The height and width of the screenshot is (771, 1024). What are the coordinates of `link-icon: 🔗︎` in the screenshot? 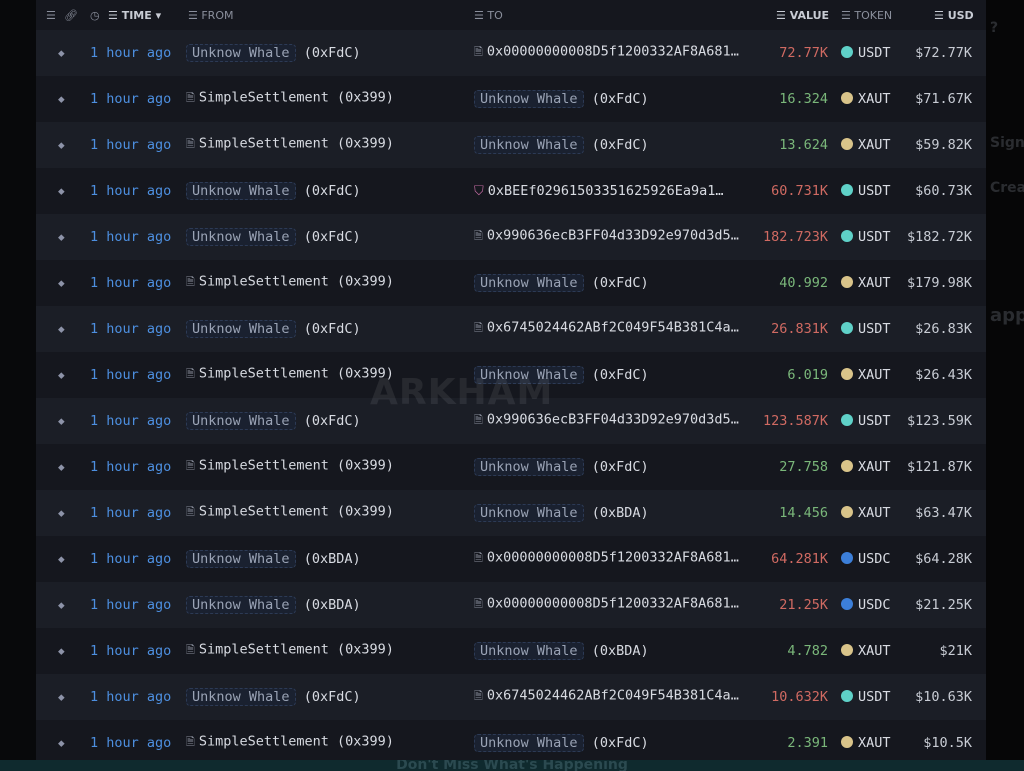 It's located at (71, 15).